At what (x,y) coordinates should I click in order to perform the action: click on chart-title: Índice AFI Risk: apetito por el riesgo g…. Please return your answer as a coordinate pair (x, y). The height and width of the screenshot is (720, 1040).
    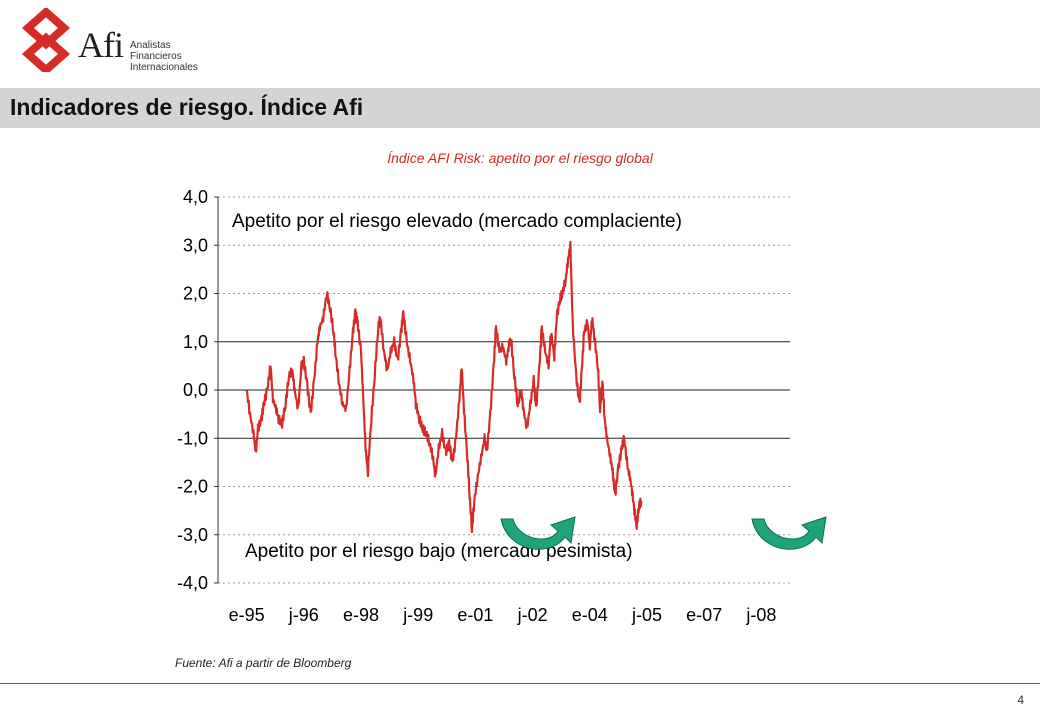
    Looking at the image, I should click on (520, 158).